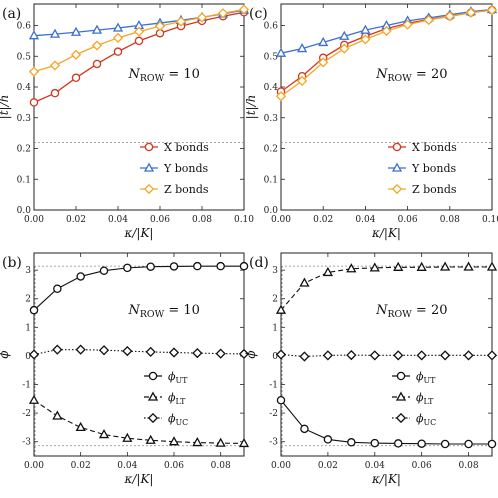 The image size is (498, 498). Describe the element at coordinates (434, 168) in the screenshot. I see `legend-label: Y bonds` at that location.